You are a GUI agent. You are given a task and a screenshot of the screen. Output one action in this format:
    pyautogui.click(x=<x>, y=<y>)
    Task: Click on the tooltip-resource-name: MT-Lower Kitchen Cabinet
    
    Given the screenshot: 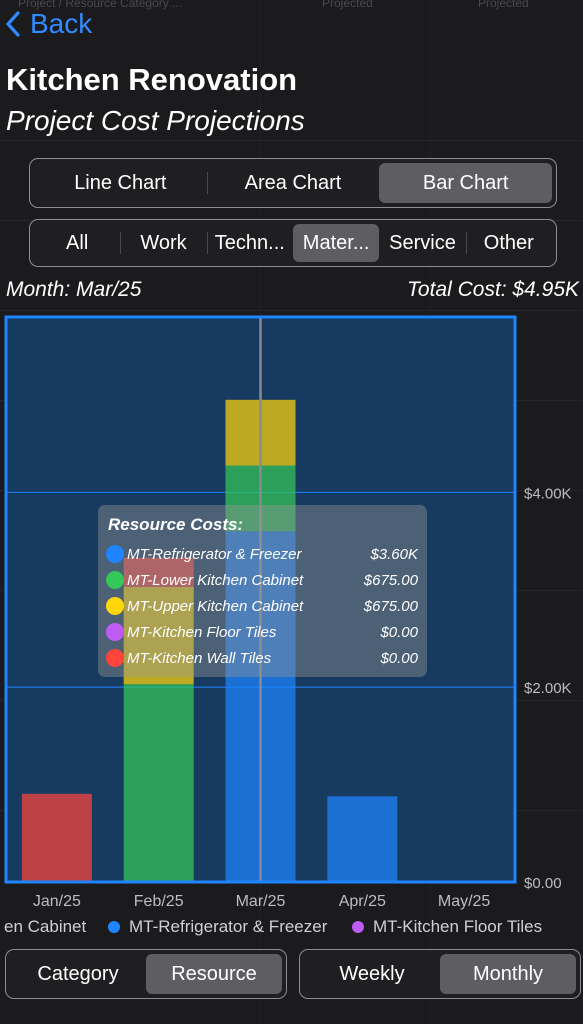 What is the action you would take?
    pyautogui.click(x=215, y=580)
    